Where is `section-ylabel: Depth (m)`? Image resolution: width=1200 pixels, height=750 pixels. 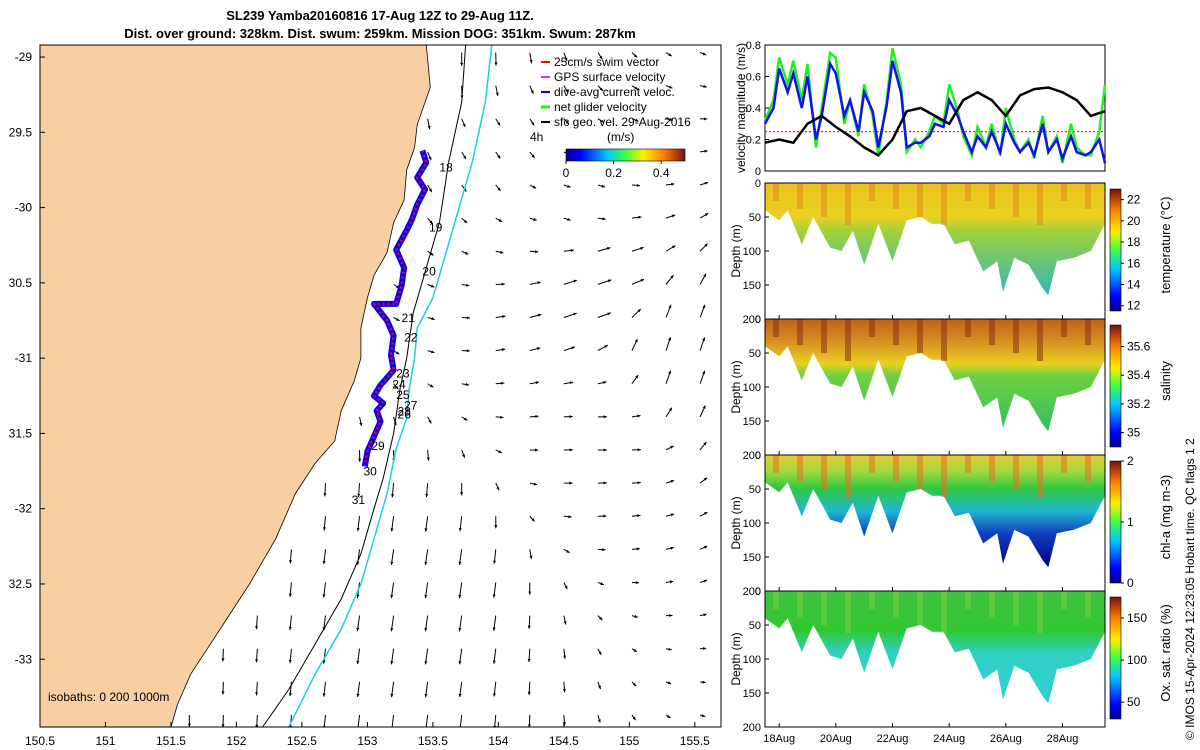
section-ylabel: Depth (m) is located at coordinates (736, 386).